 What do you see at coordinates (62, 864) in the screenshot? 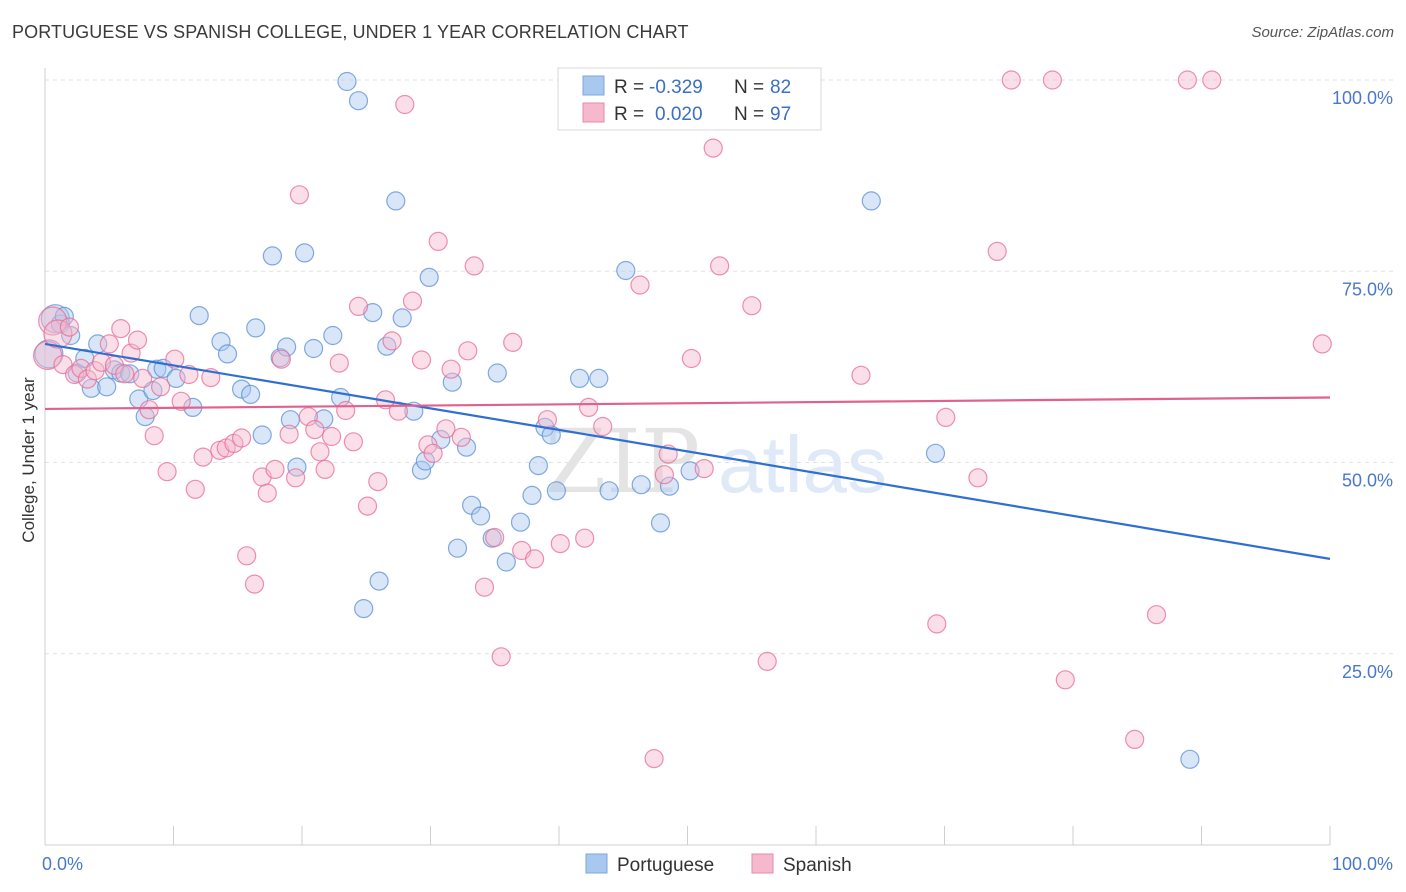
I see `x-tick-label-min: 0.0%` at bounding box center [62, 864].